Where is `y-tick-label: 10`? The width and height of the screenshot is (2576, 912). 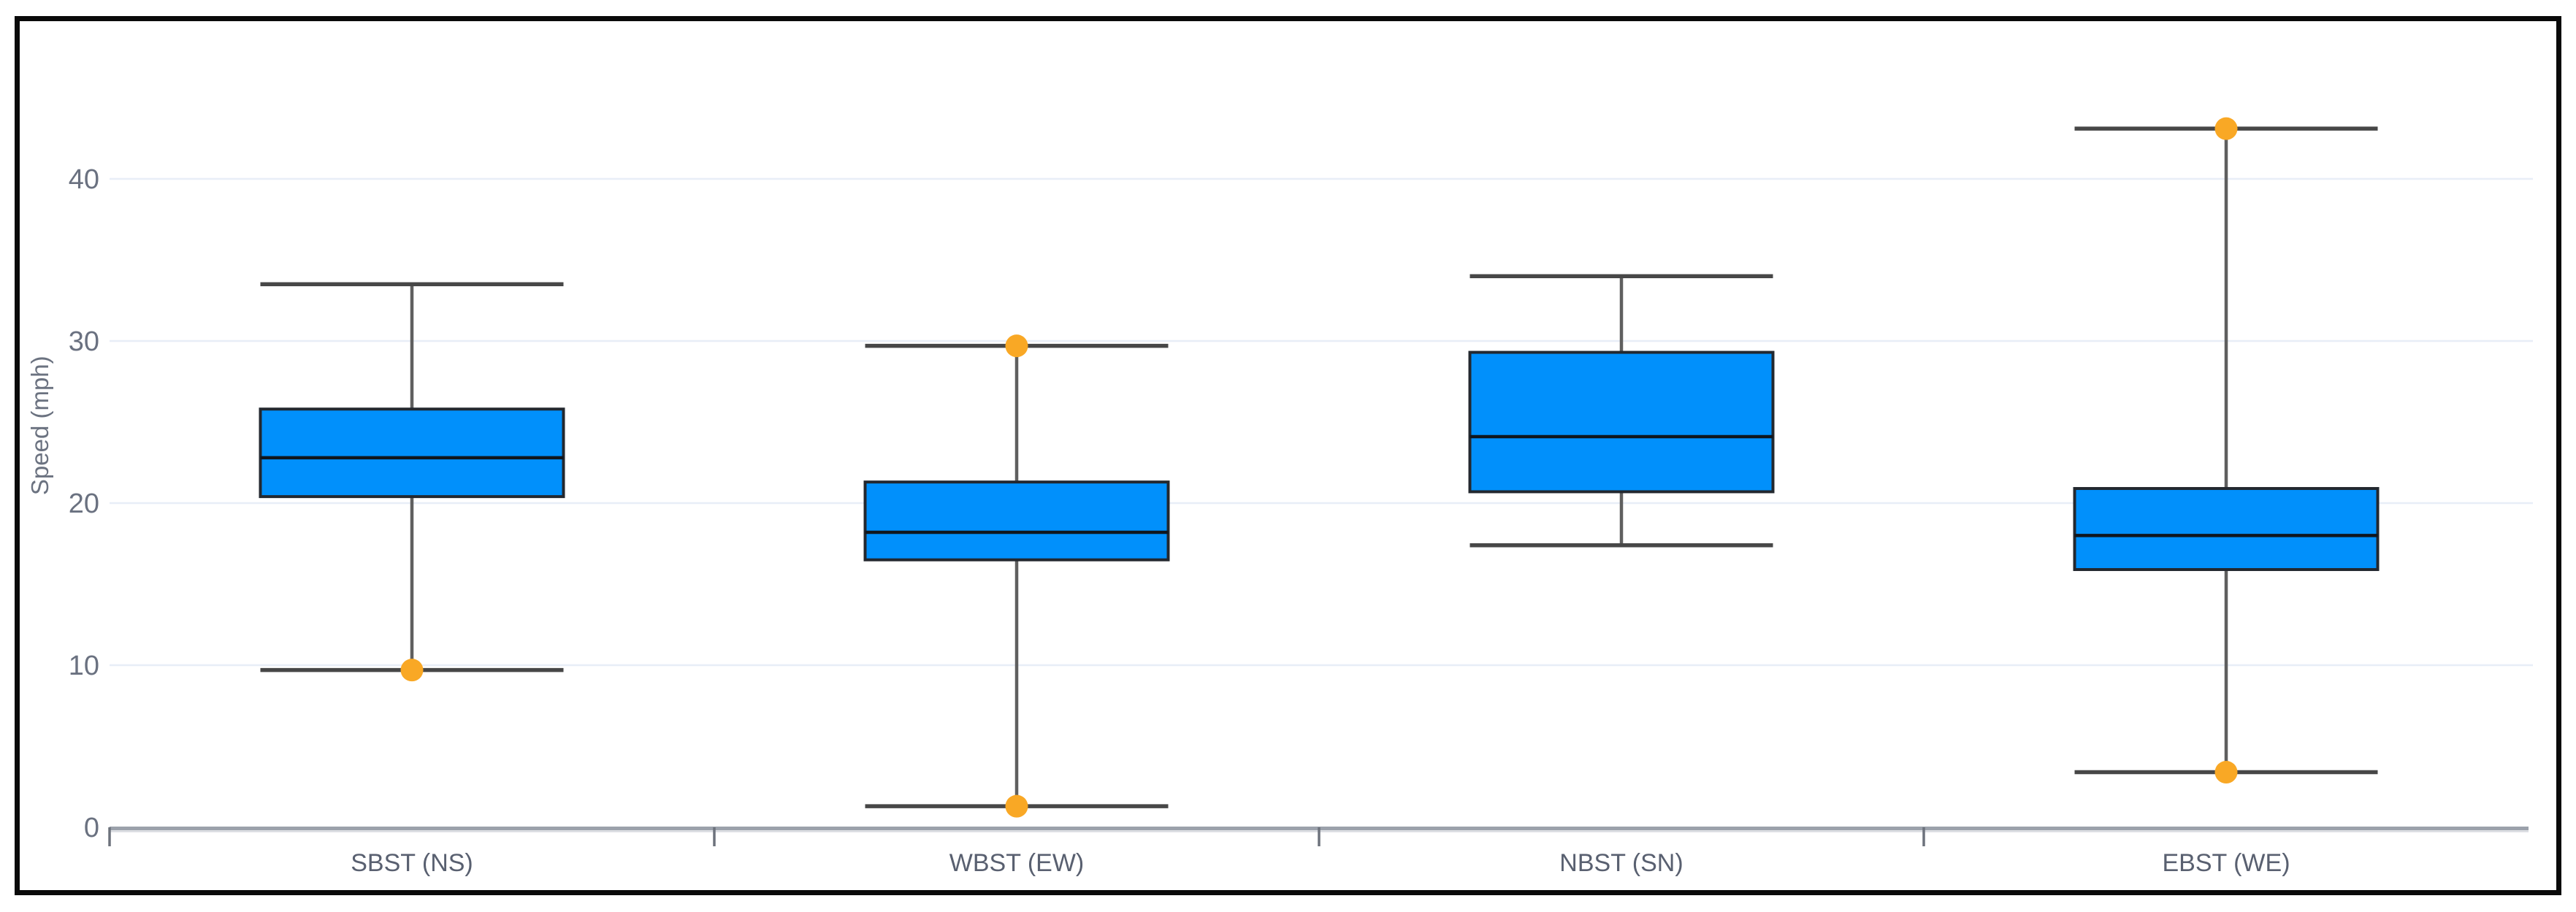
y-tick-label: 10 is located at coordinates (84, 666).